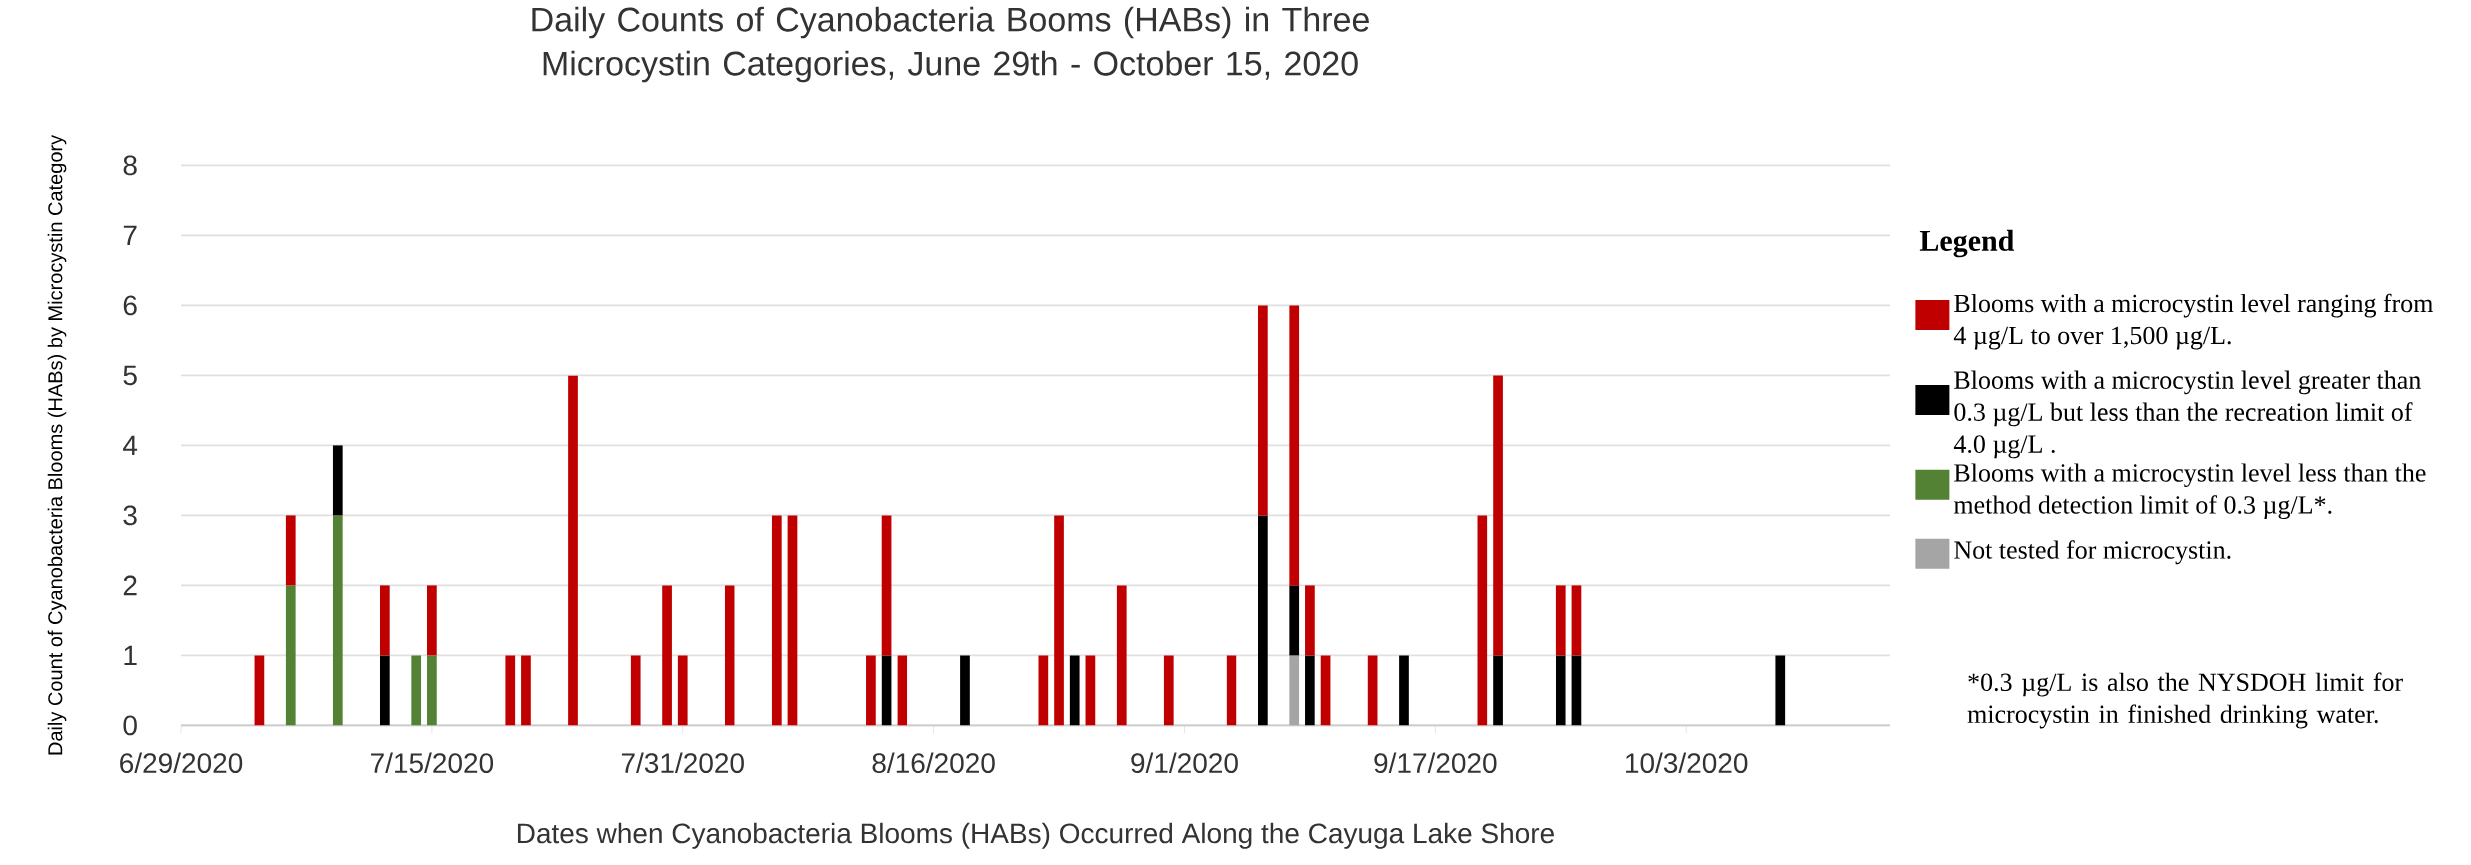 This screenshot has width=2471, height=865. I want to click on y-tick-label: 3, so click(130, 515).